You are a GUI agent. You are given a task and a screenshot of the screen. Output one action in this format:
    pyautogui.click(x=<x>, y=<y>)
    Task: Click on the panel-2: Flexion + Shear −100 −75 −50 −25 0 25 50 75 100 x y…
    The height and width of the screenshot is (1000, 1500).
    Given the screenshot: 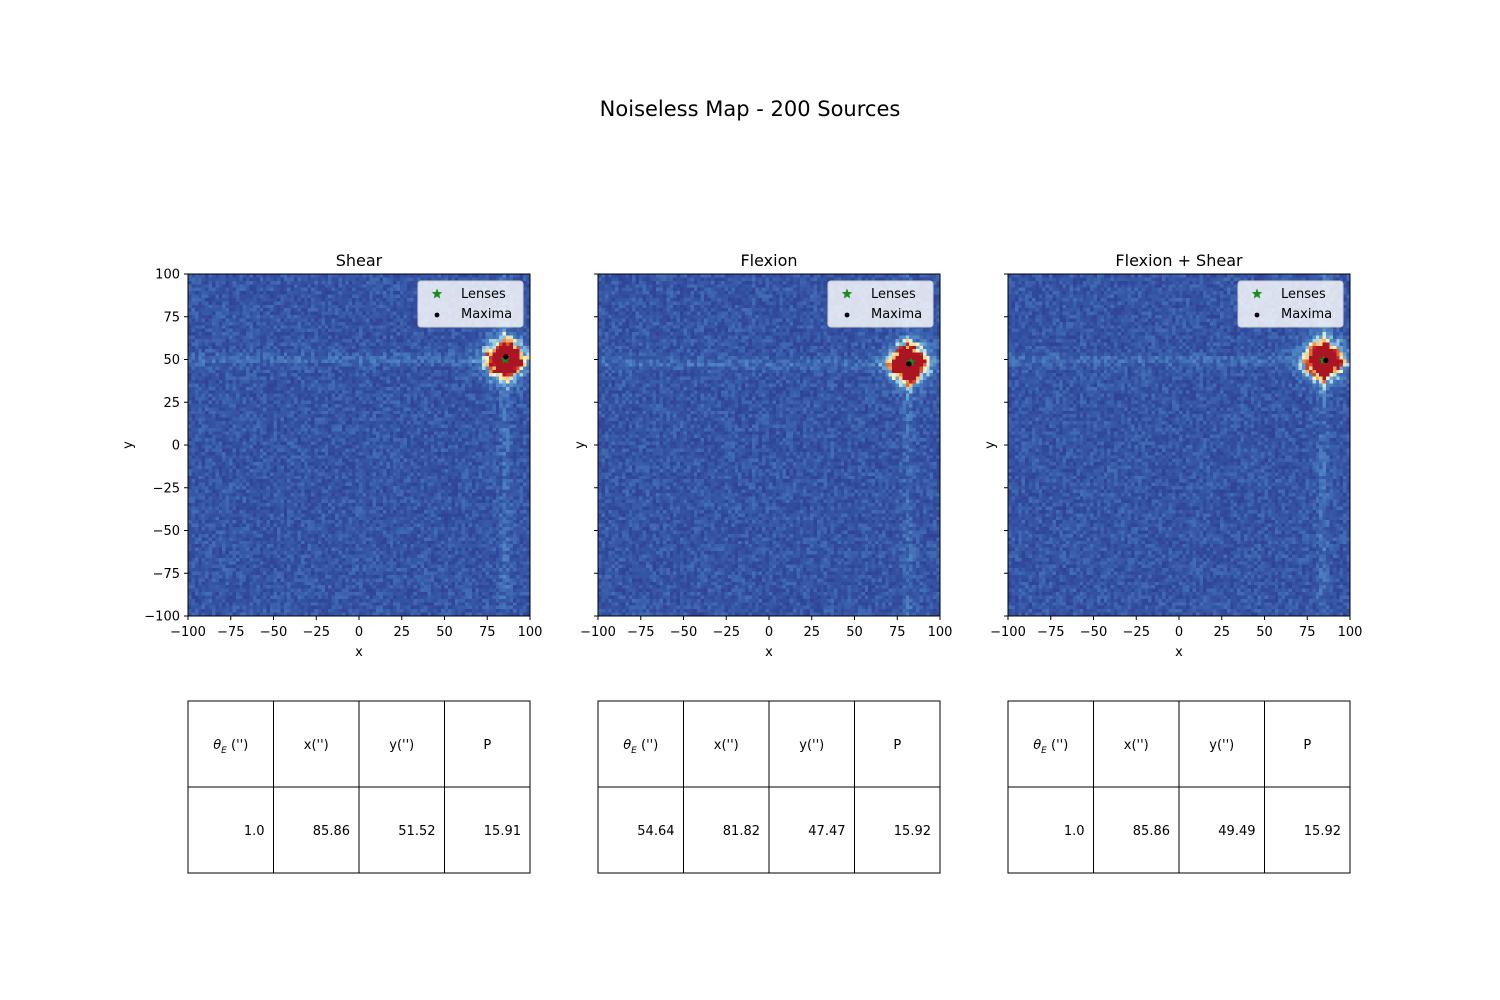 What is the action you would take?
    pyautogui.click(x=1172, y=455)
    